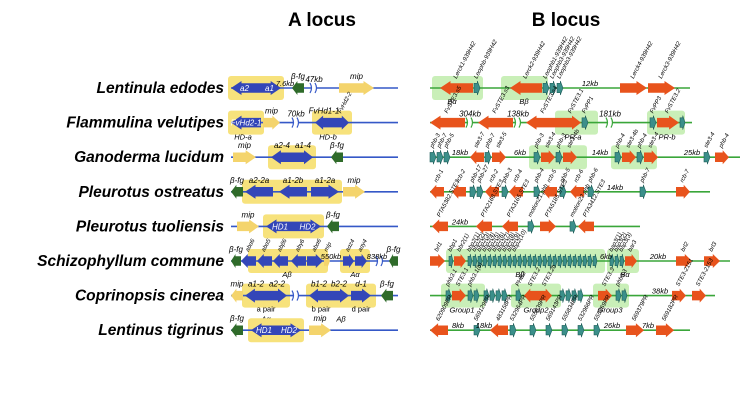 This screenshot has width=747, height=420. Describe the element at coordinates (572, 137) in the screenshot. I see `locus-annotation: PR-a` at that location.